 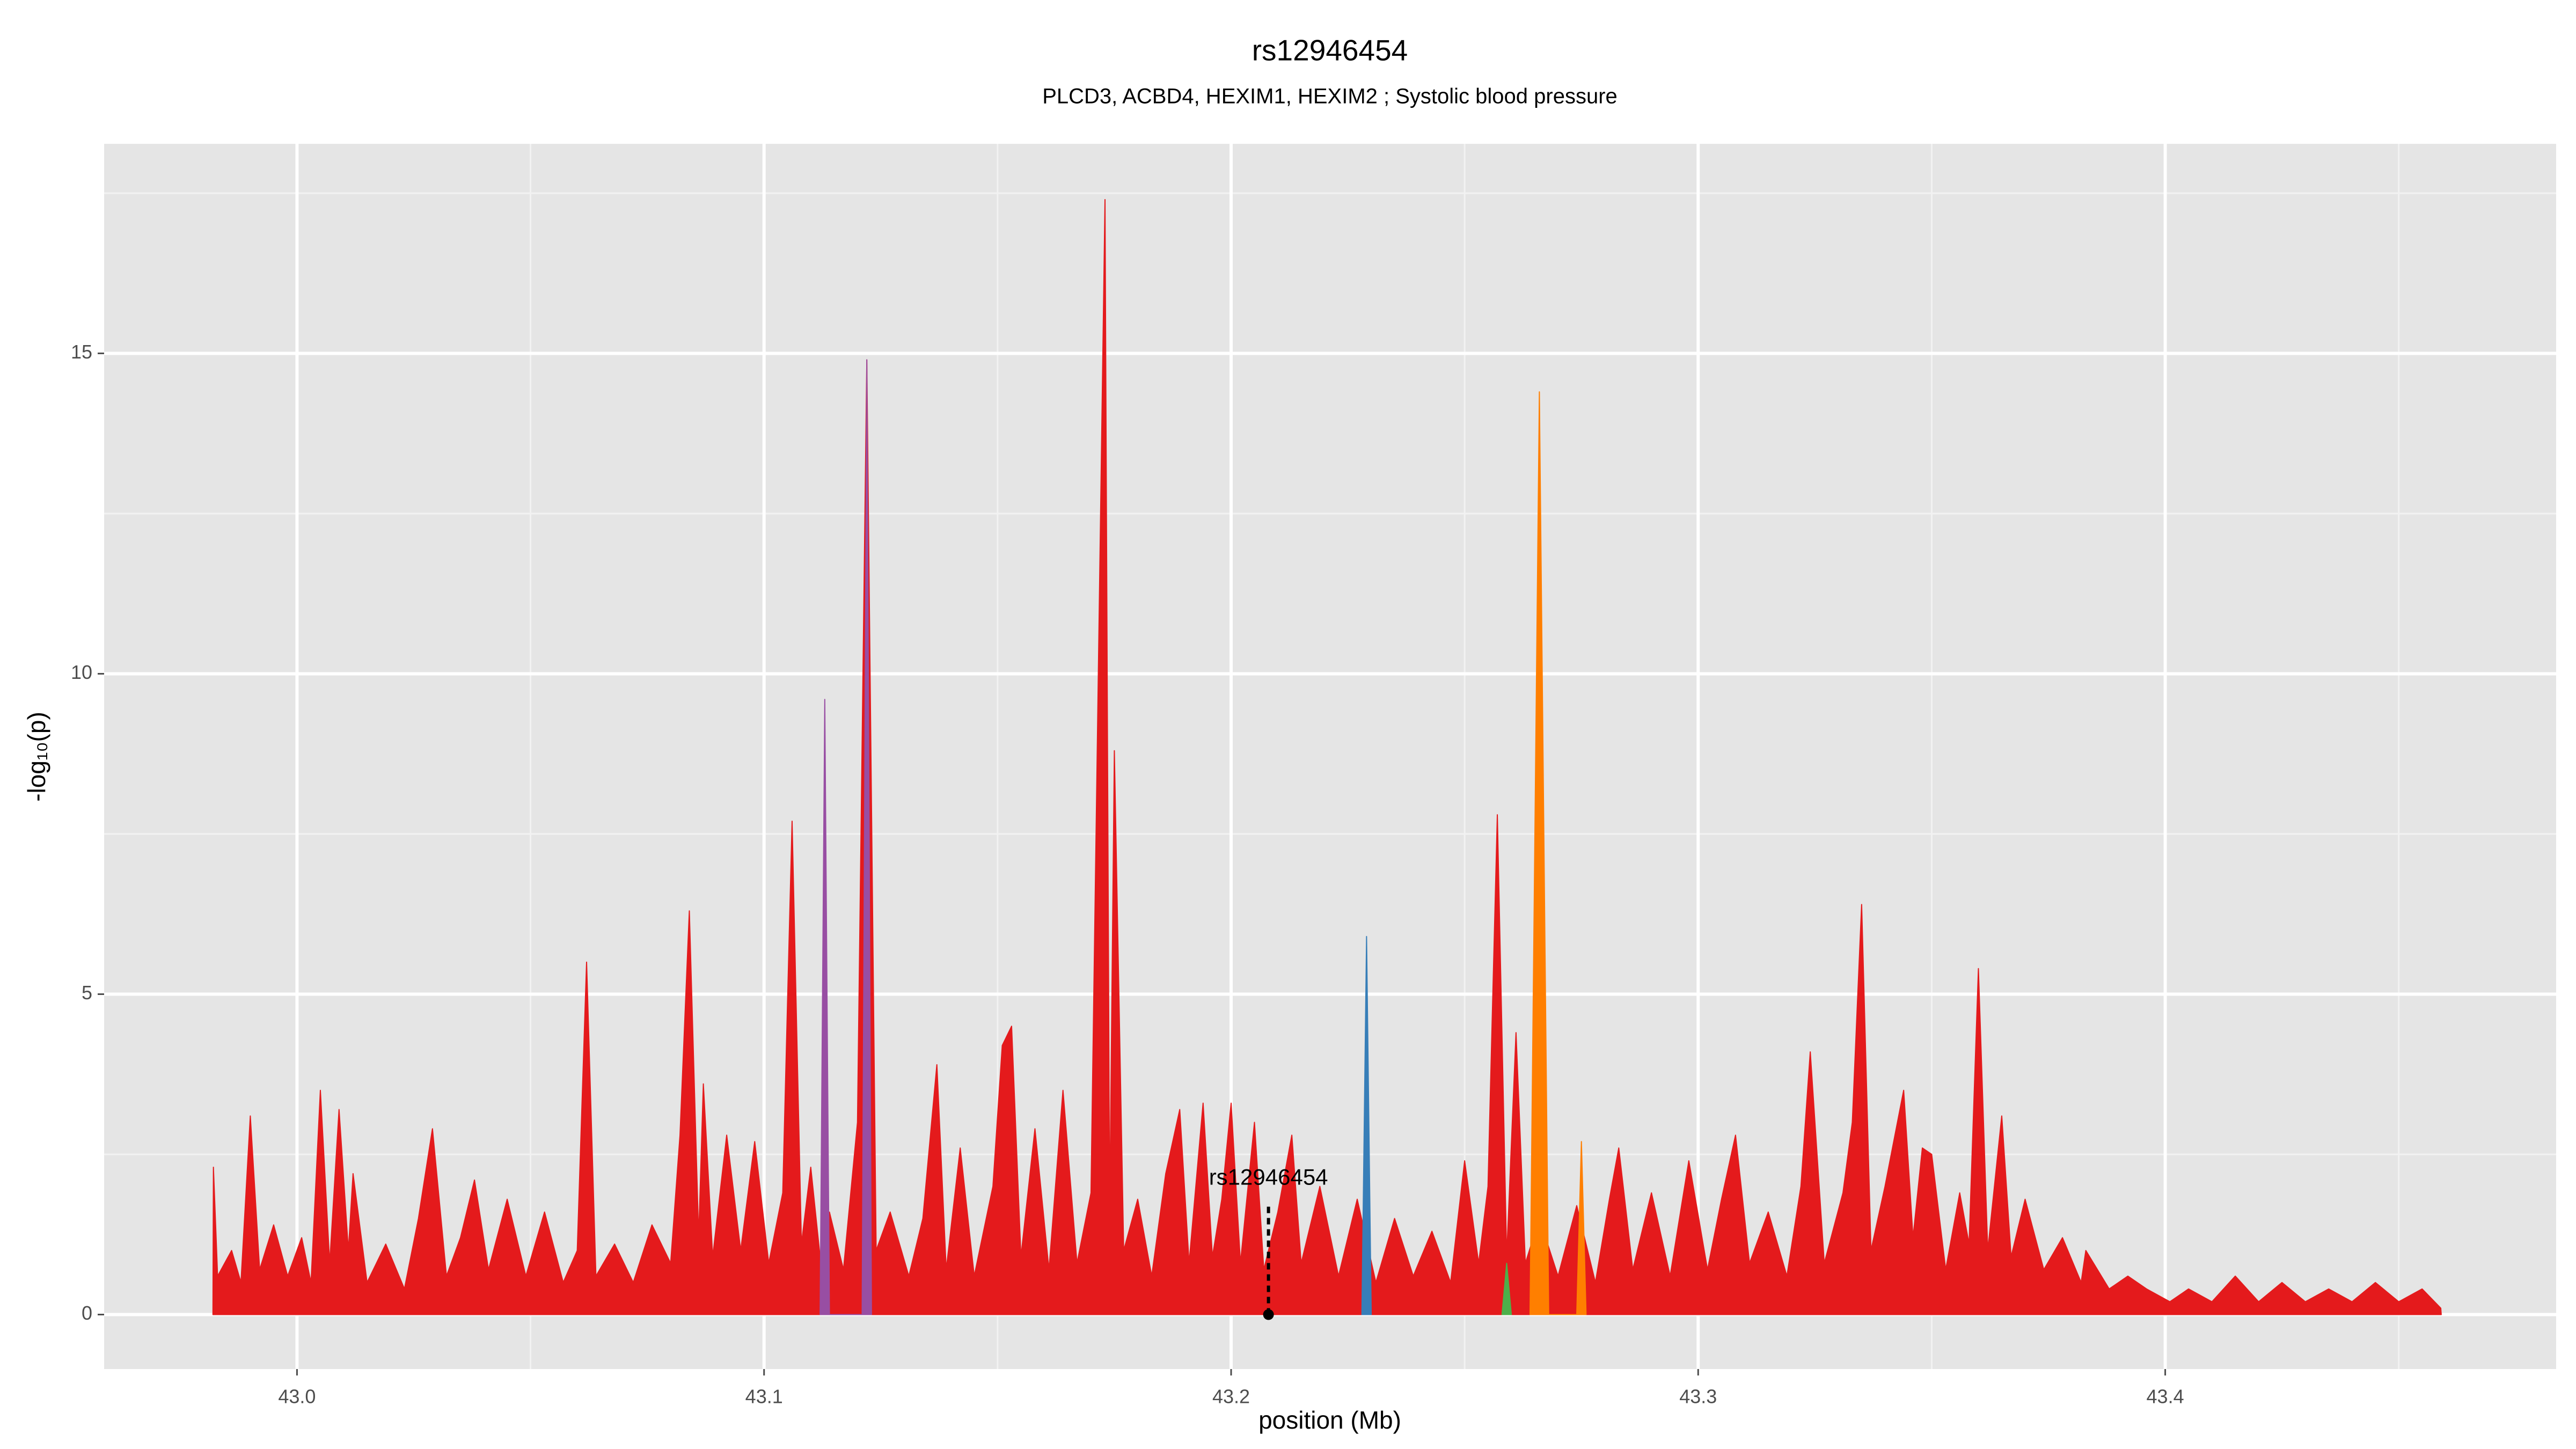 What do you see at coordinates (1330, 50) in the screenshot?
I see `chart-title: rs12946454` at bounding box center [1330, 50].